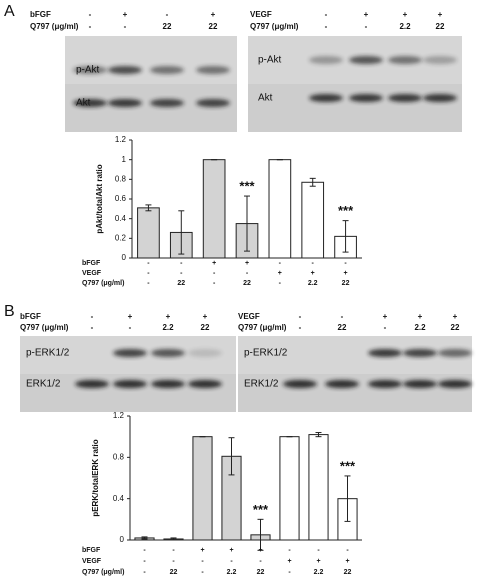  I want to click on y-tick-label: 0.2, so click(121, 237).